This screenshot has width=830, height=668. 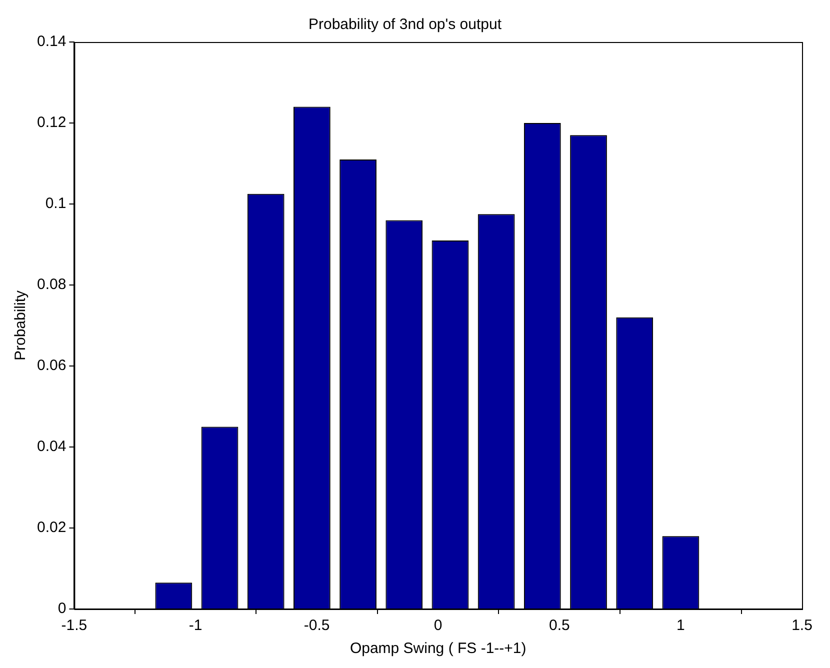 What do you see at coordinates (195, 625) in the screenshot?
I see `x-tick-label: -1` at bounding box center [195, 625].